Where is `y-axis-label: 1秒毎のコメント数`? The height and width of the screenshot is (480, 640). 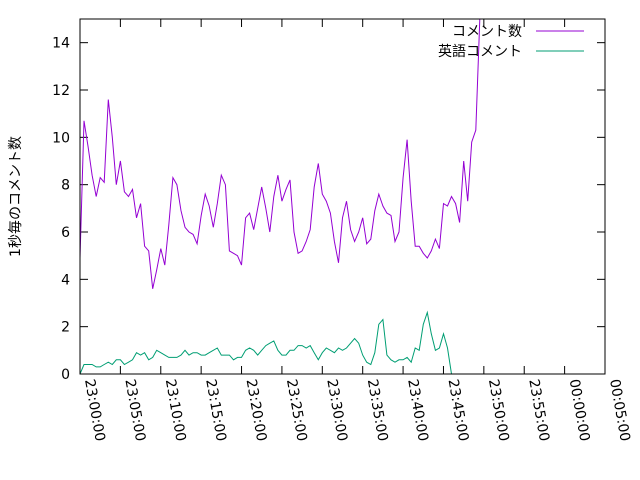 y-axis-label: 1秒毎のコメント数 is located at coordinates (16, 196).